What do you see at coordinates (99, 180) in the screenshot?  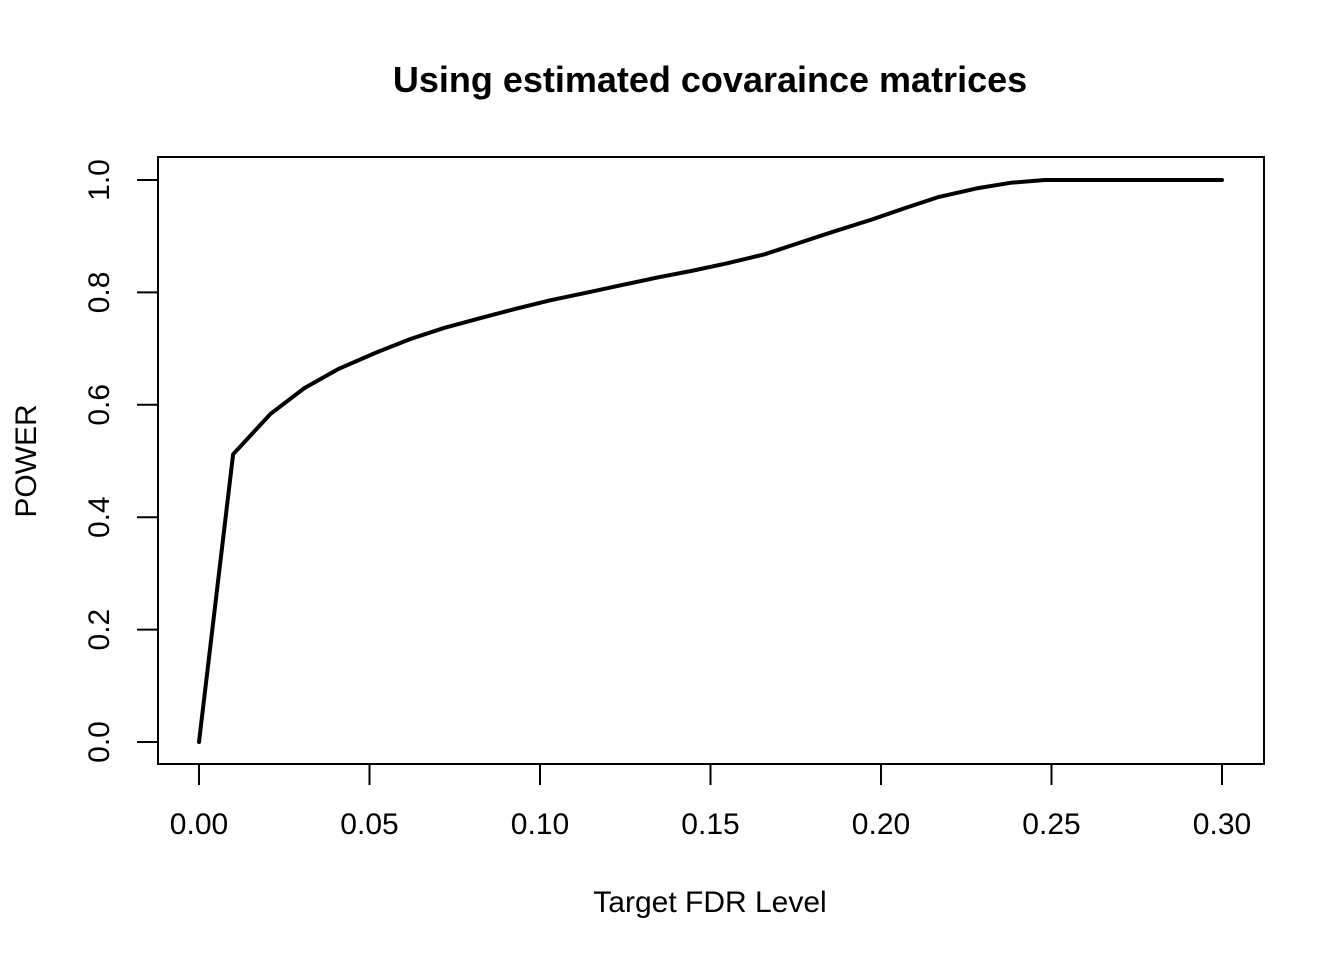 I see `y-tick-label: 1.0` at bounding box center [99, 180].